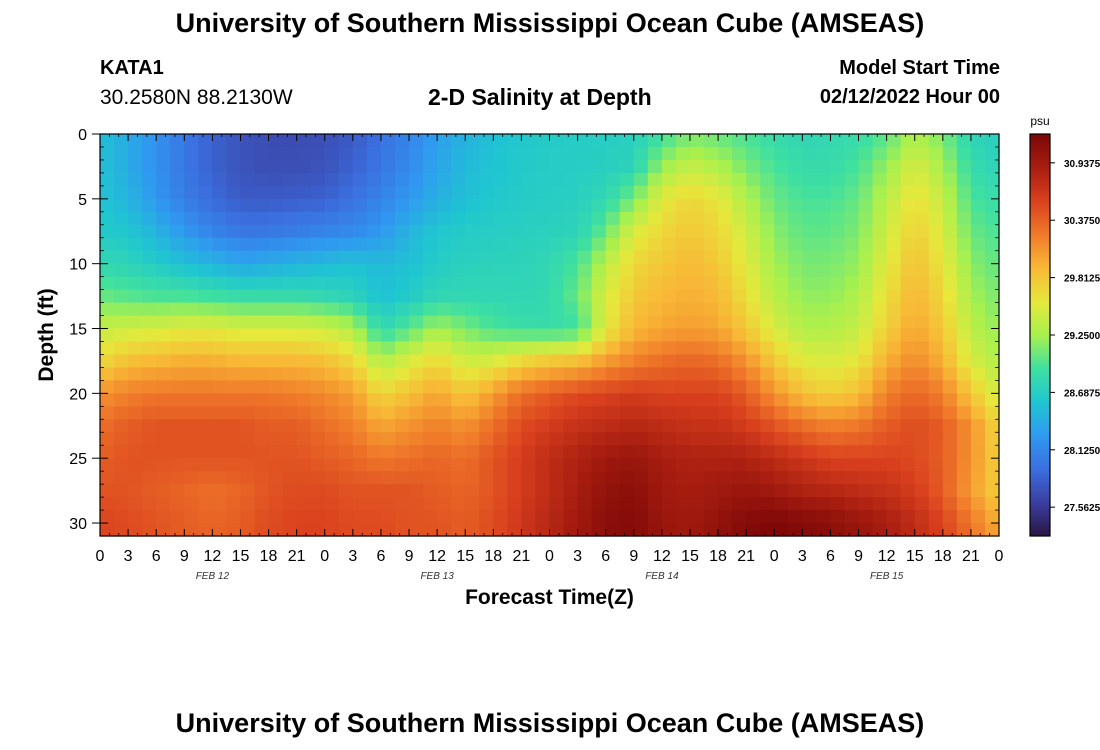 The width and height of the screenshot is (1100, 750). Describe the element at coordinates (887, 556) in the screenshot. I see `x-tick-label: 12` at that location.